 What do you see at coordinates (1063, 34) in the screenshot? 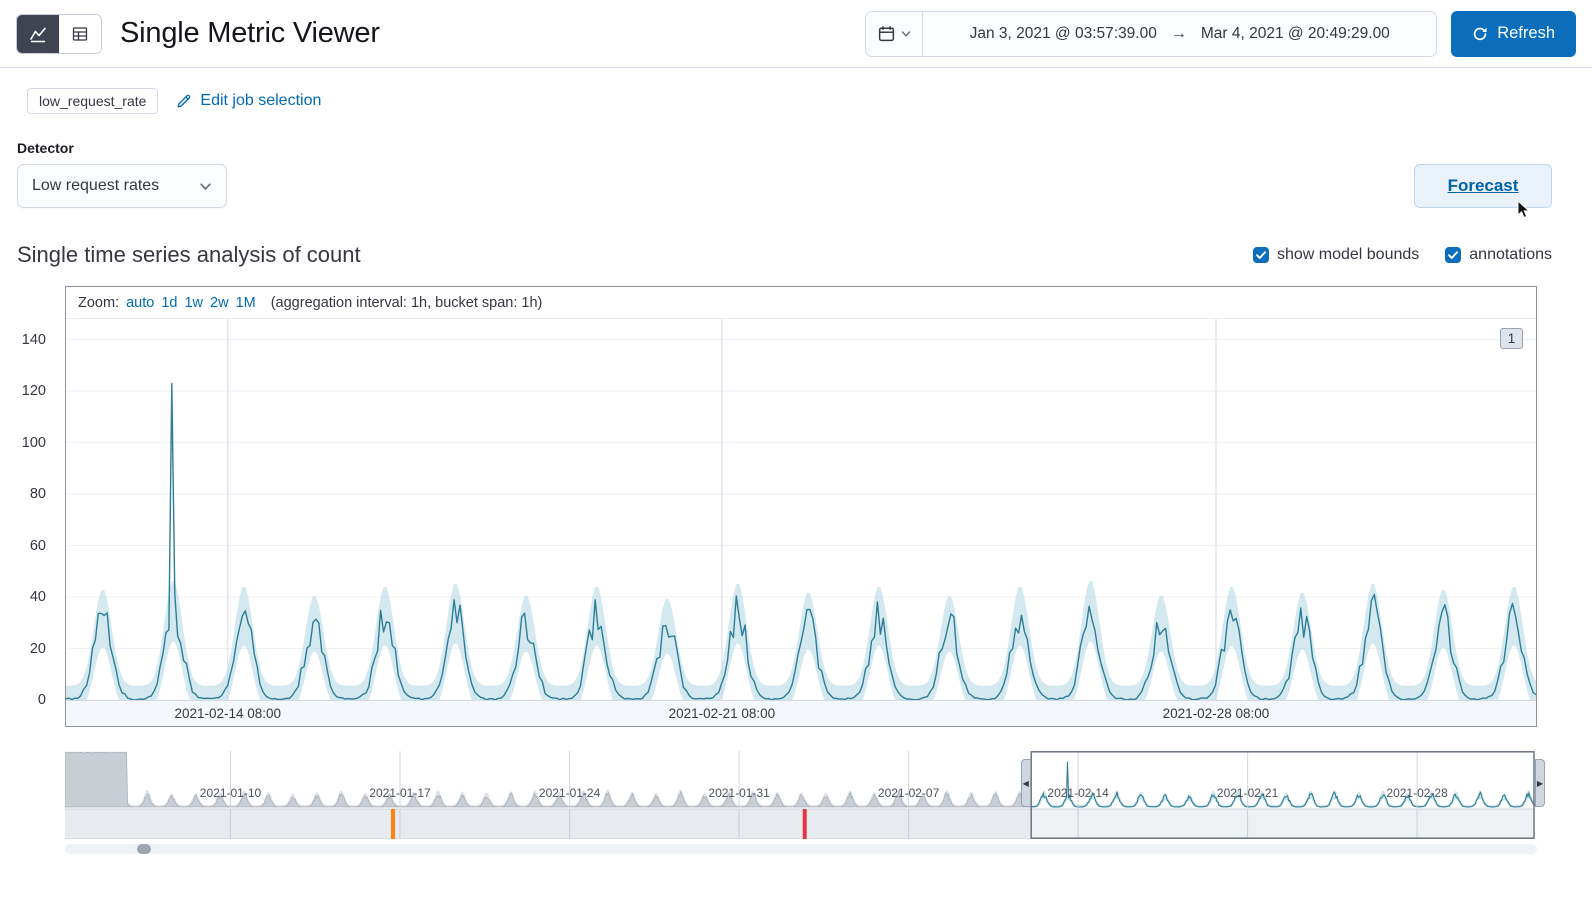
I see `start-date-button: Jan 3, 2021 @ 03:57:39.00` at bounding box center [1063, 34].